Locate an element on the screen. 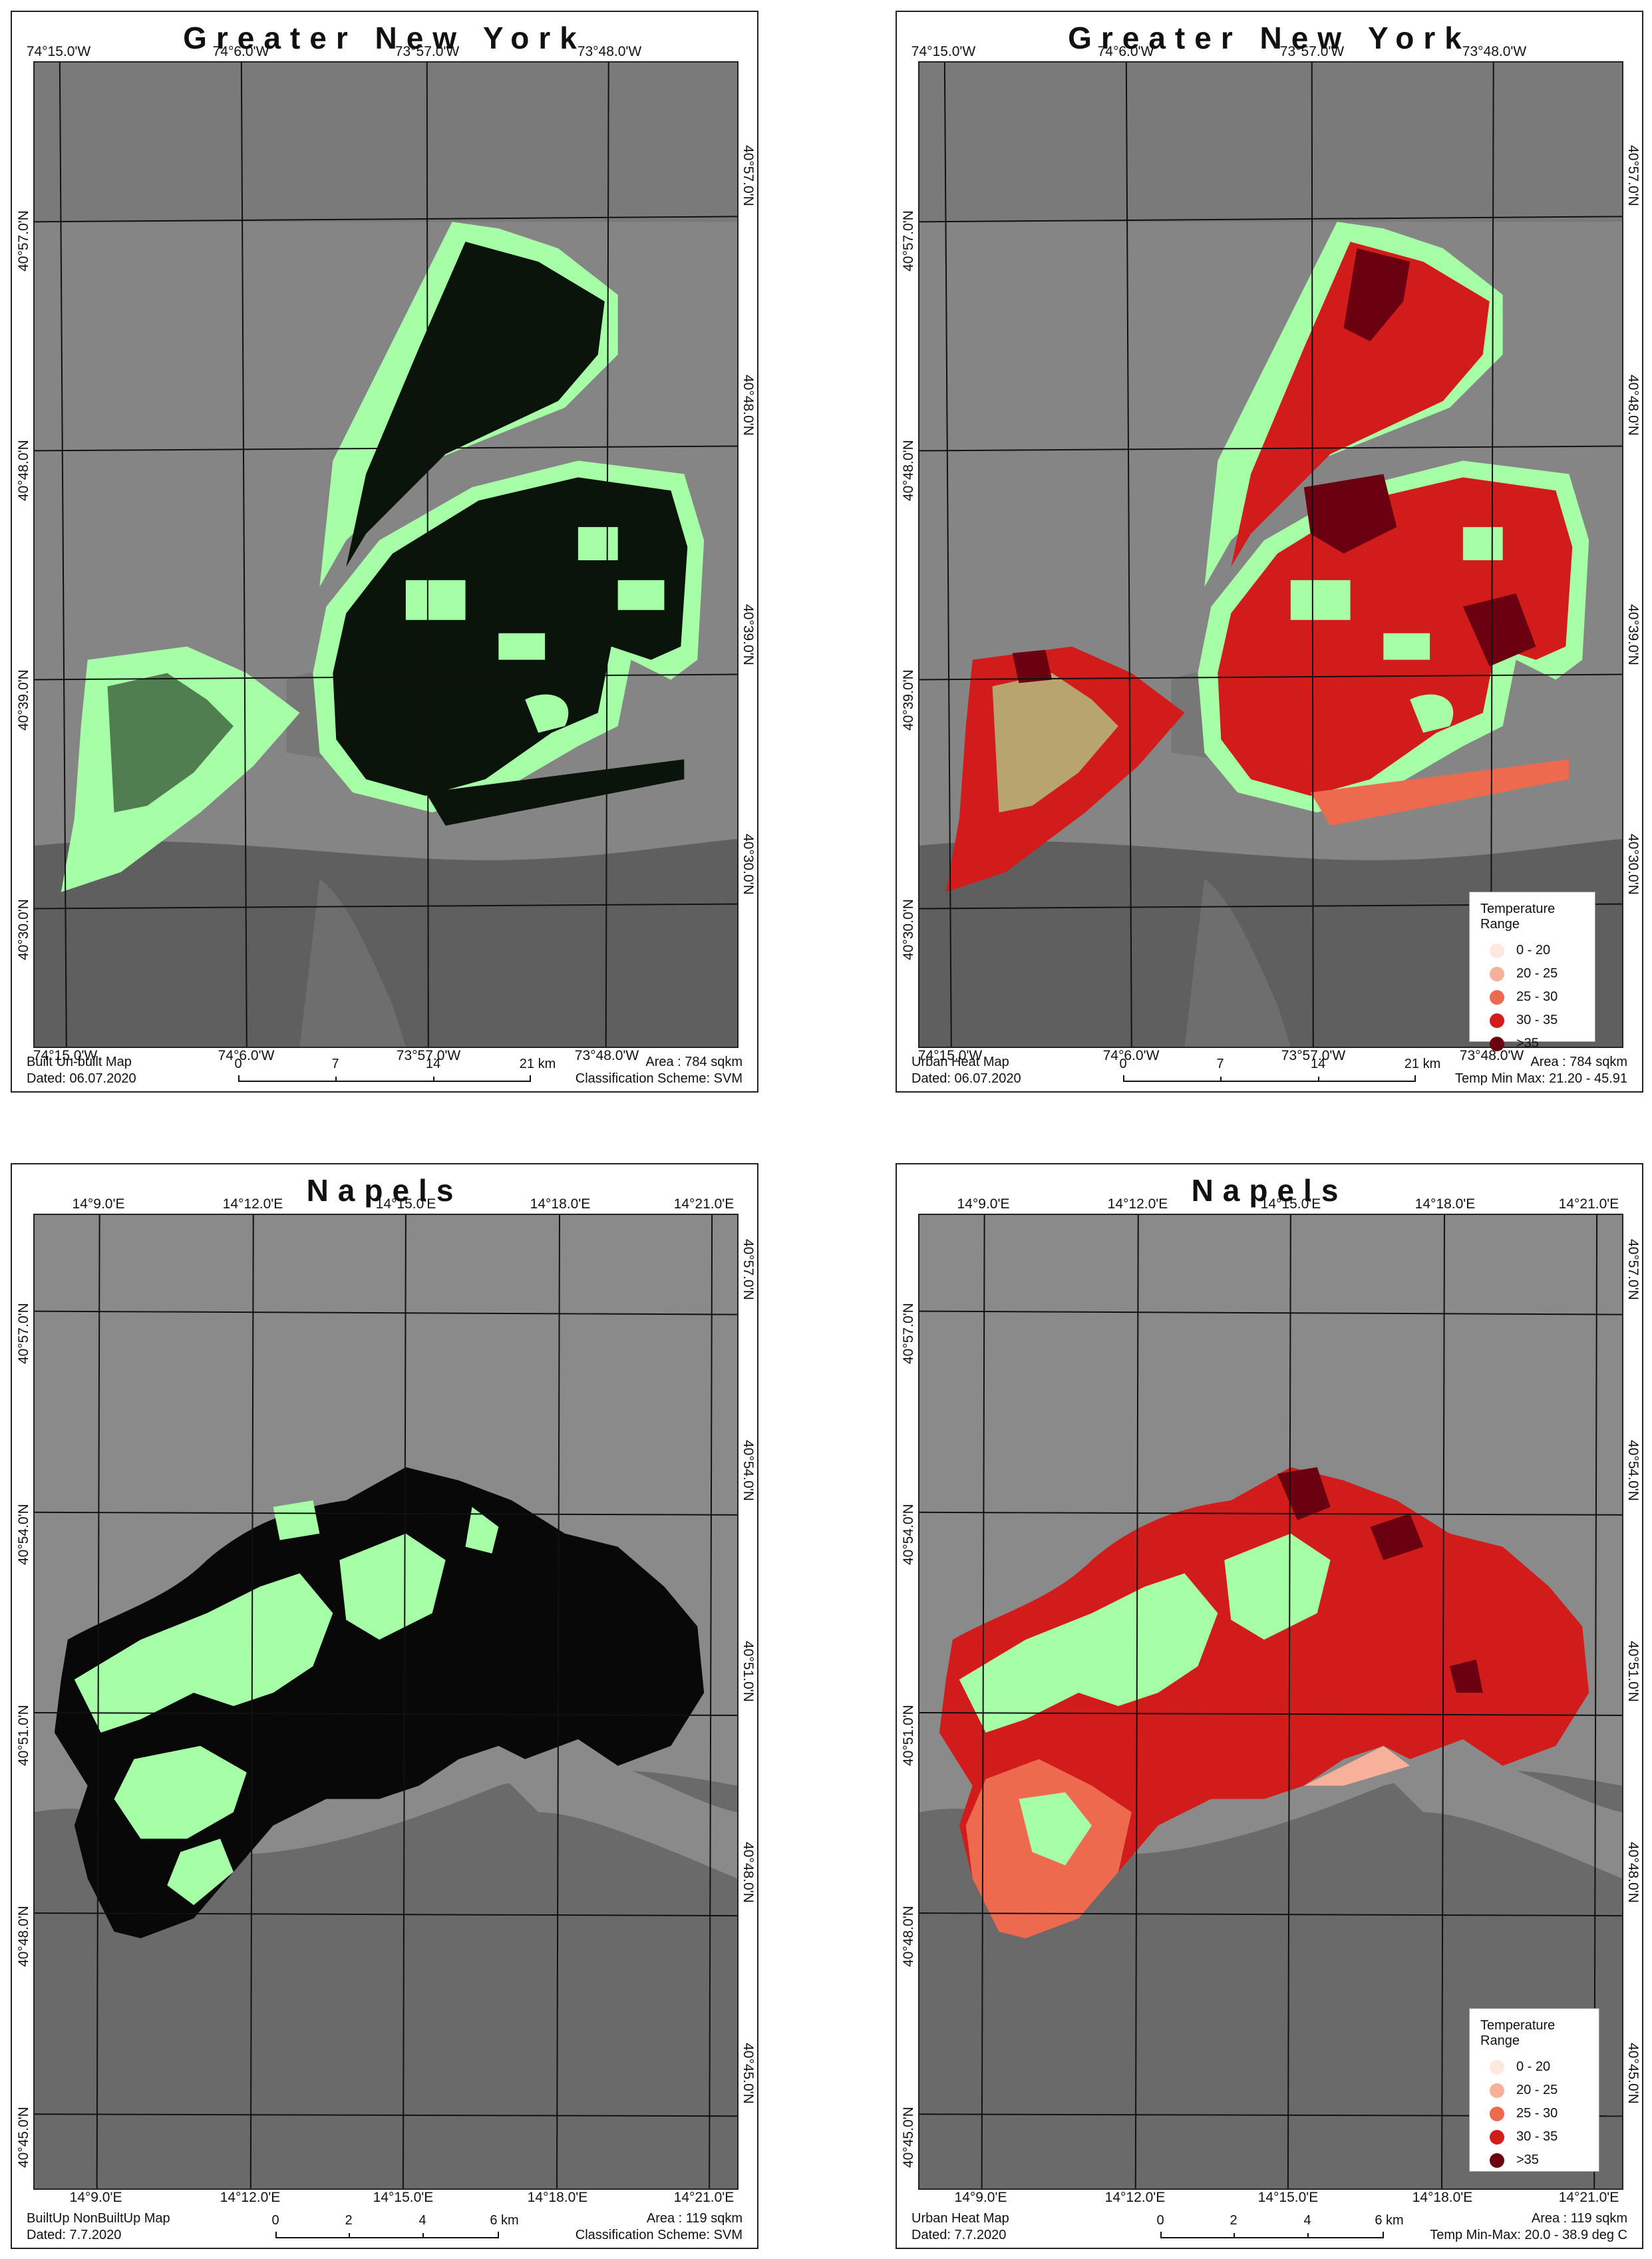 Image resolution: width=1652 pixels, height=2259 pixels. temp-min-max: Temp Min-Max: 20.0 - 38.9 deg C is located at coordinates (1529, 2235).